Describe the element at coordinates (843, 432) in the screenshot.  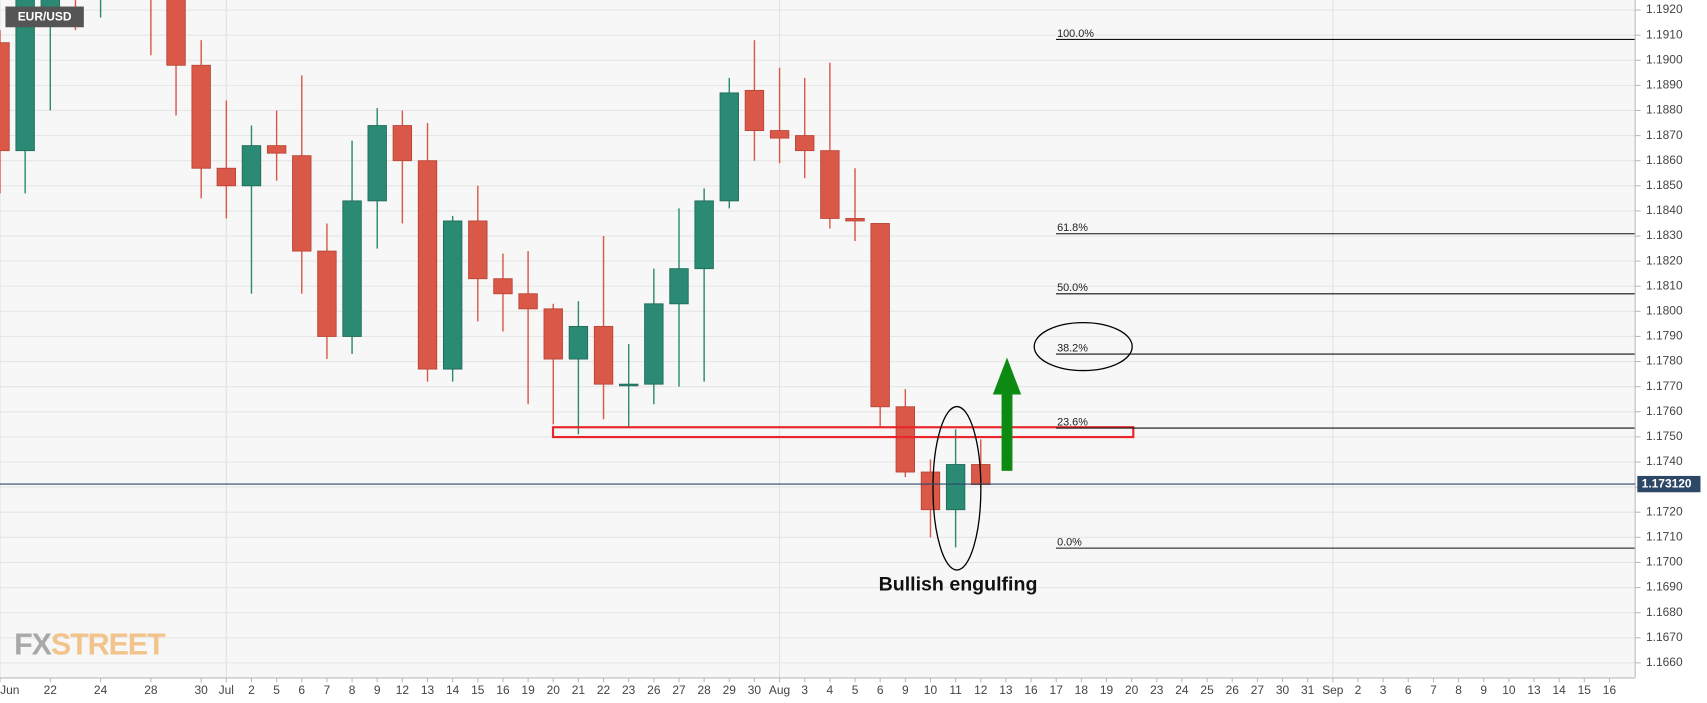
I see `support-zone` at that location.